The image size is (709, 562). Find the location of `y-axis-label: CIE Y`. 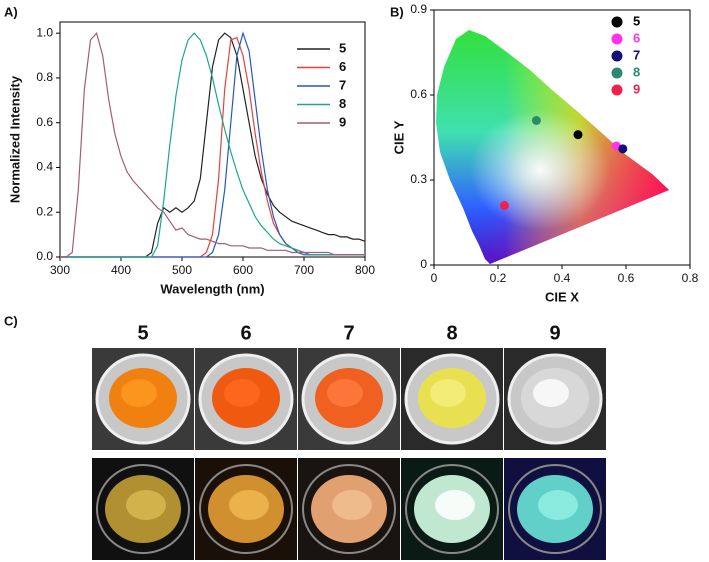

y-axis-label: CIE Y is located at coordinates (398, 137).